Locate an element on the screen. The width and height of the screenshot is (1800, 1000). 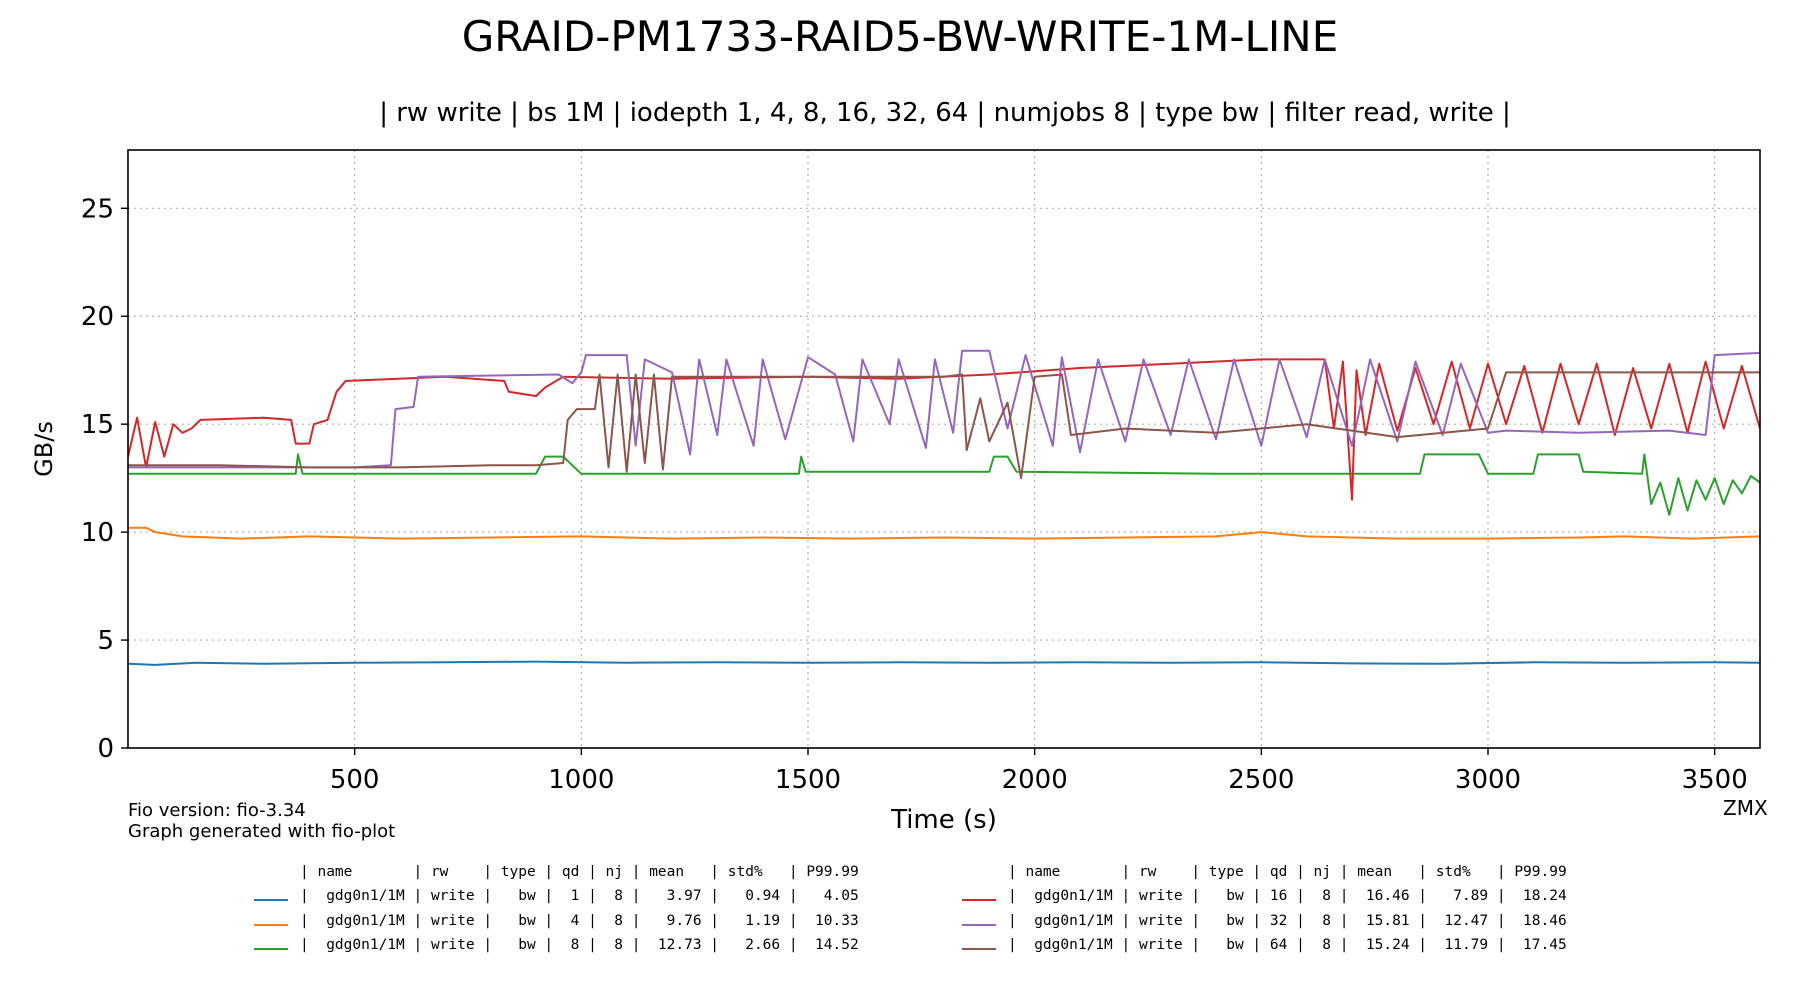
x-tick-label: 2000 is located at coordinates (1035, 780).